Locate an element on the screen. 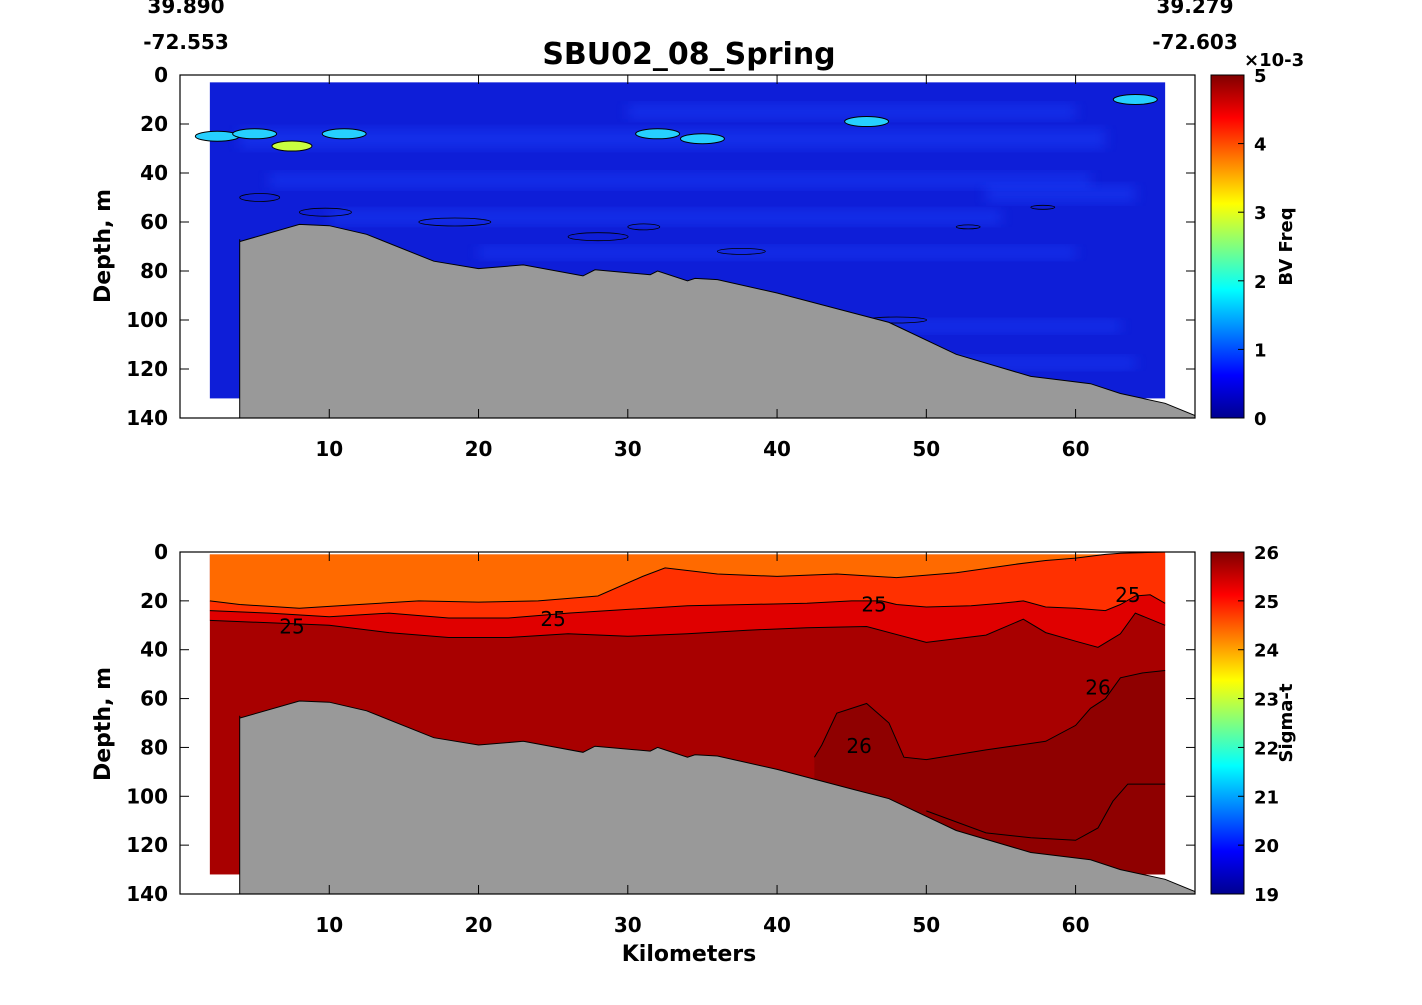 The width and height of the screenshot is (1422, 1005). colorbar-tick-label: 1 is located at coordinates (1260, 350).